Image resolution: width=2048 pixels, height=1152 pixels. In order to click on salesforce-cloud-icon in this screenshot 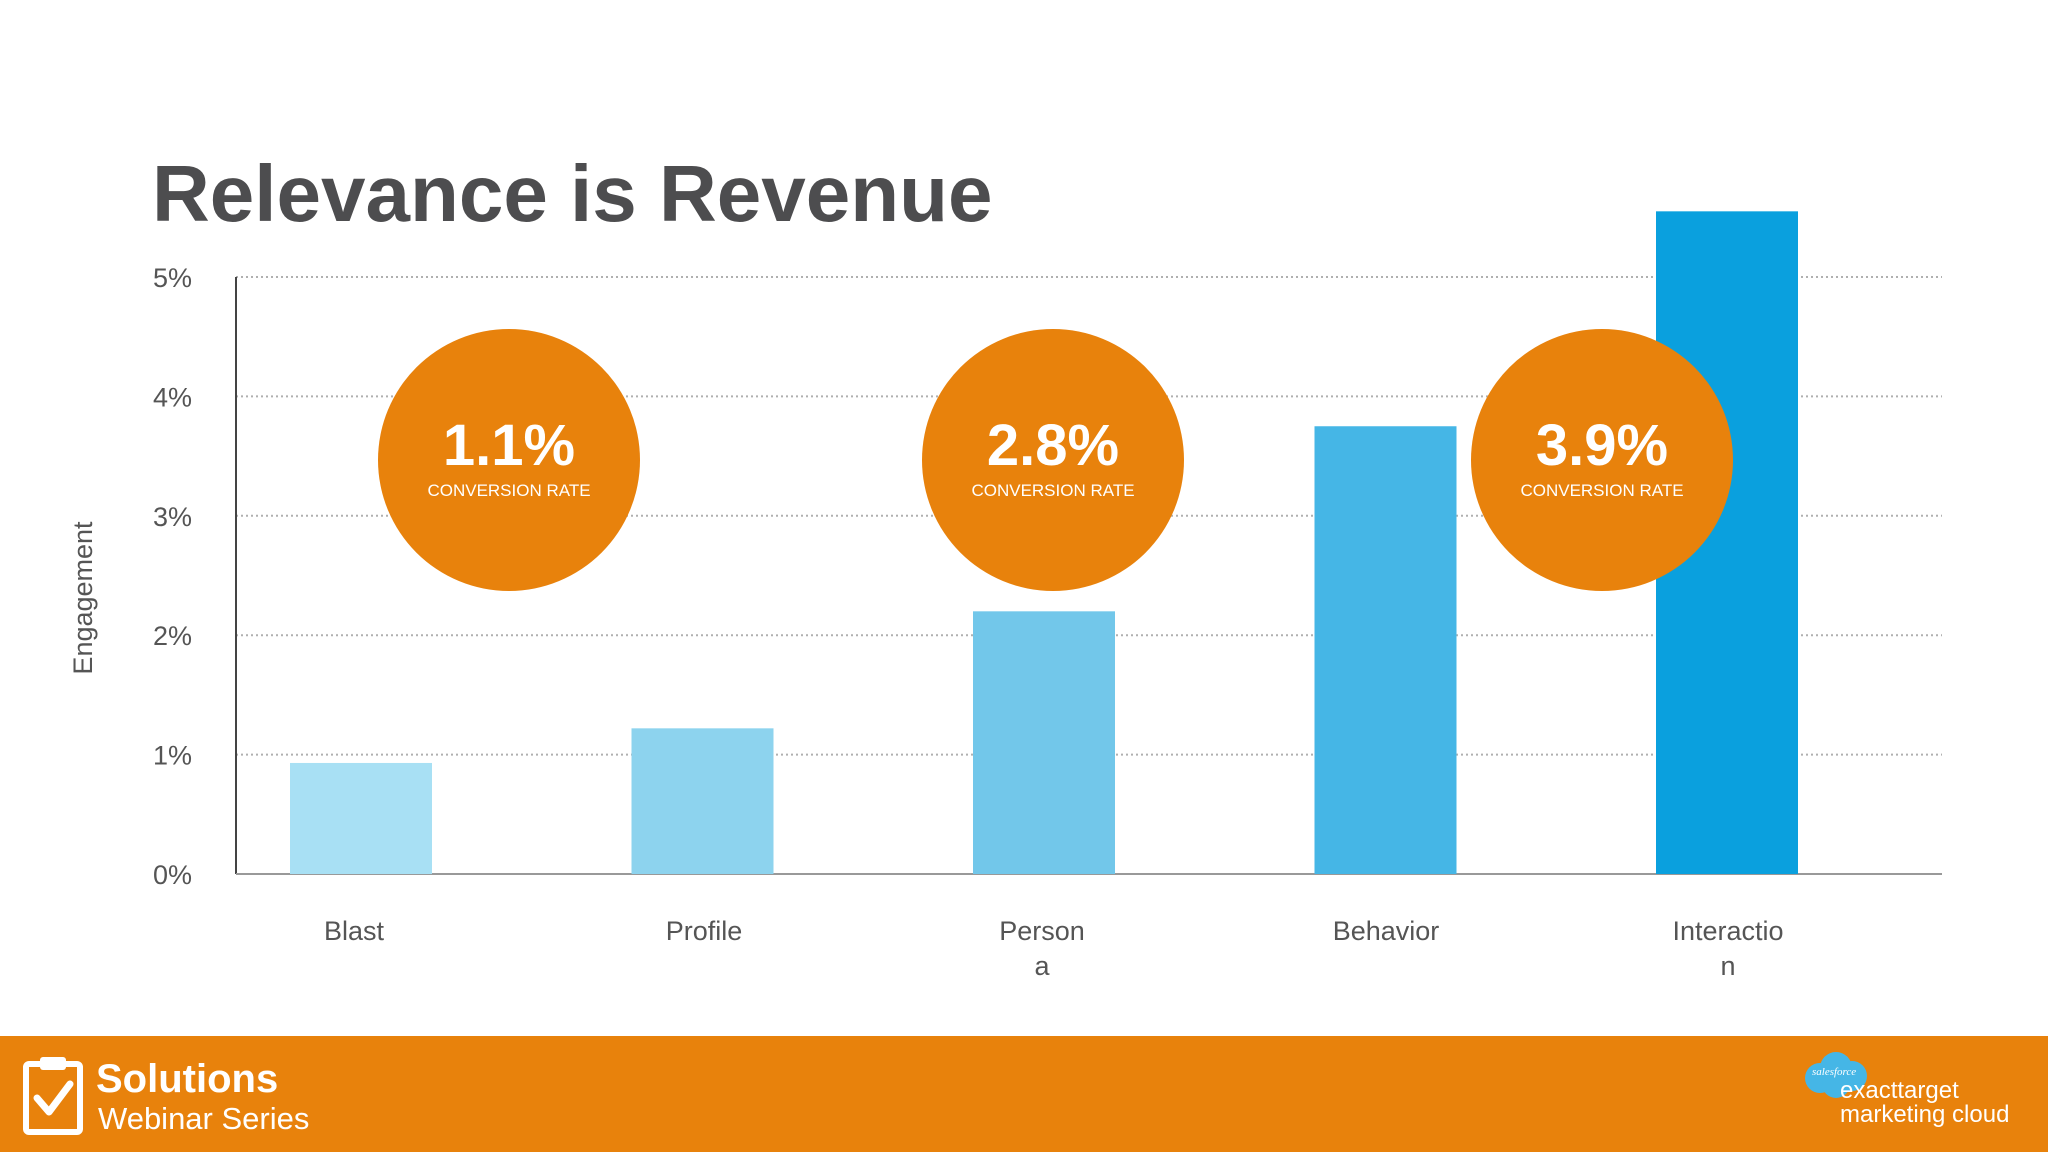, I will do `click(1836, 1075)`.